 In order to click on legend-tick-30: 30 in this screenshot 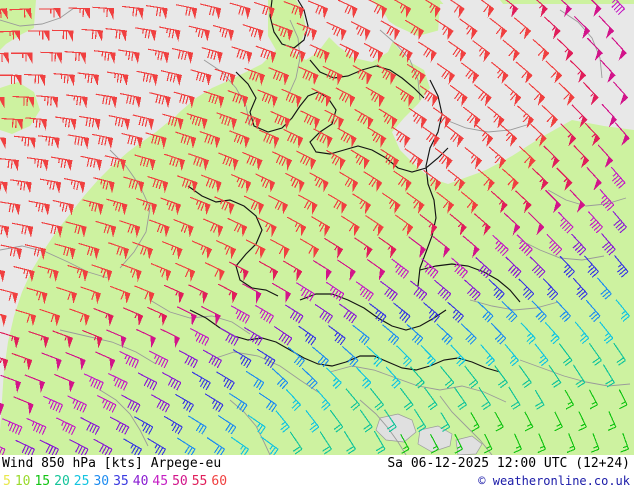, I will do `click(101, 481)`.